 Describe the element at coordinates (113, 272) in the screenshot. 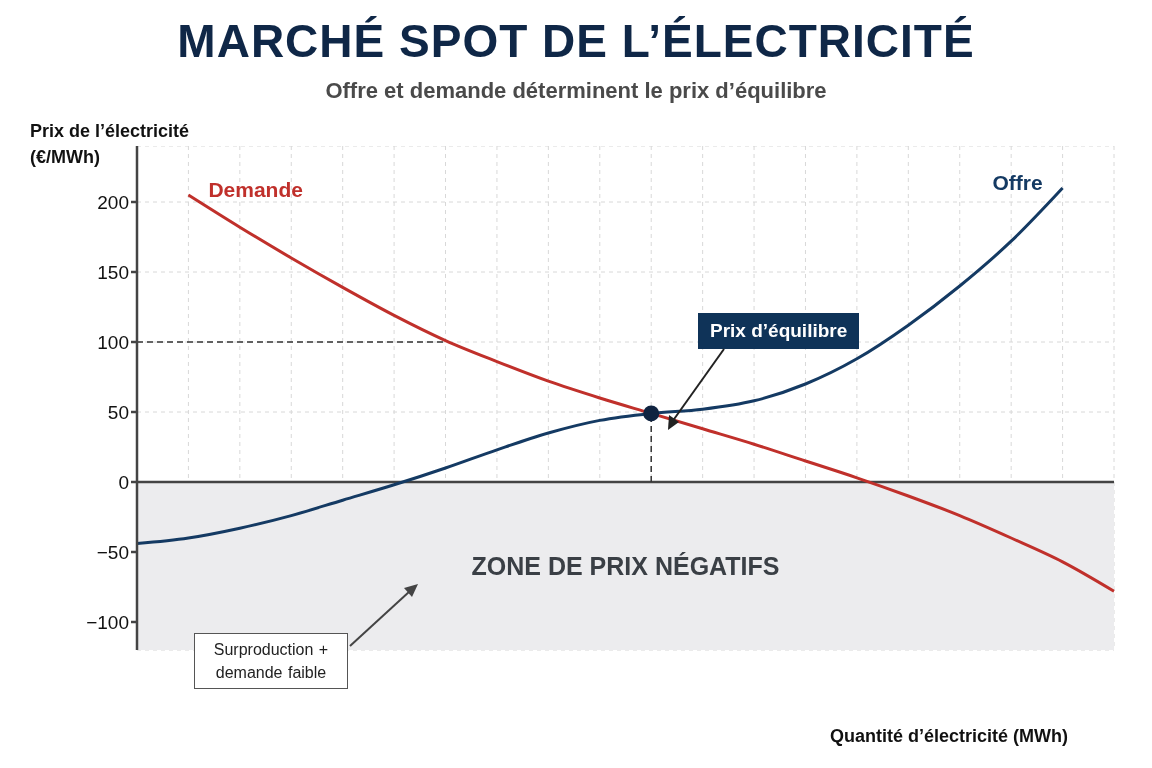

I see `y-tick-label: 150` at that location.